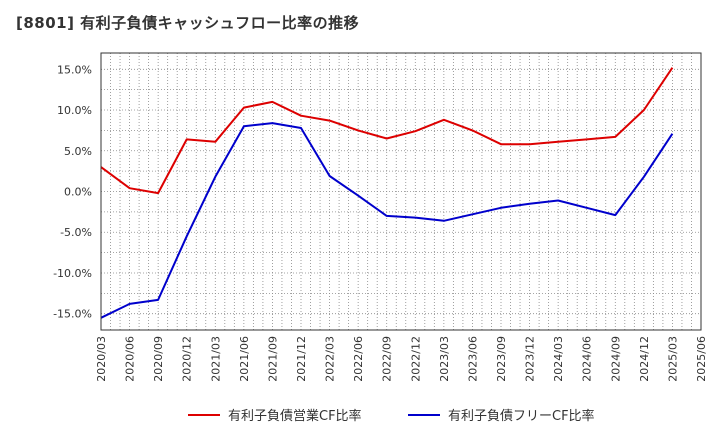  What do you see at coordinates (387, 359) in the screenshot?
I see `x-tick-label: 2022/09` at bounding box center [387, 359].